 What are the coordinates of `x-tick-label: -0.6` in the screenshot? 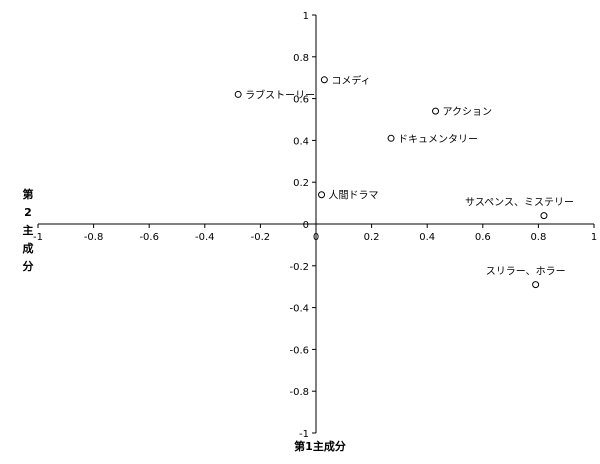 It's located at (149, 237).